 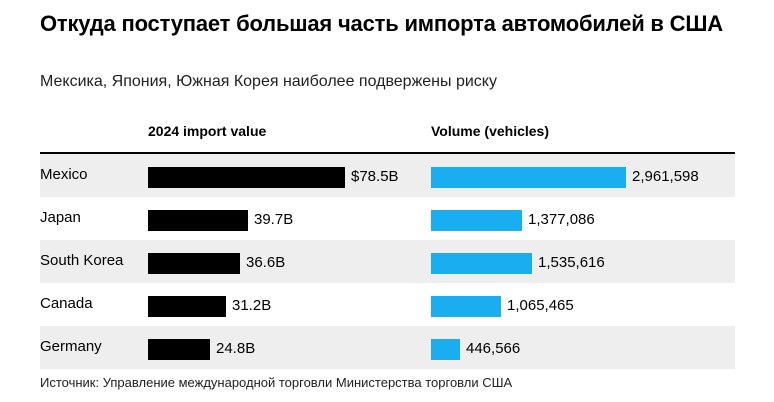 I want to click on chart-row: Mexico $78.5B 2,961,598, so click(x=387, y=175).